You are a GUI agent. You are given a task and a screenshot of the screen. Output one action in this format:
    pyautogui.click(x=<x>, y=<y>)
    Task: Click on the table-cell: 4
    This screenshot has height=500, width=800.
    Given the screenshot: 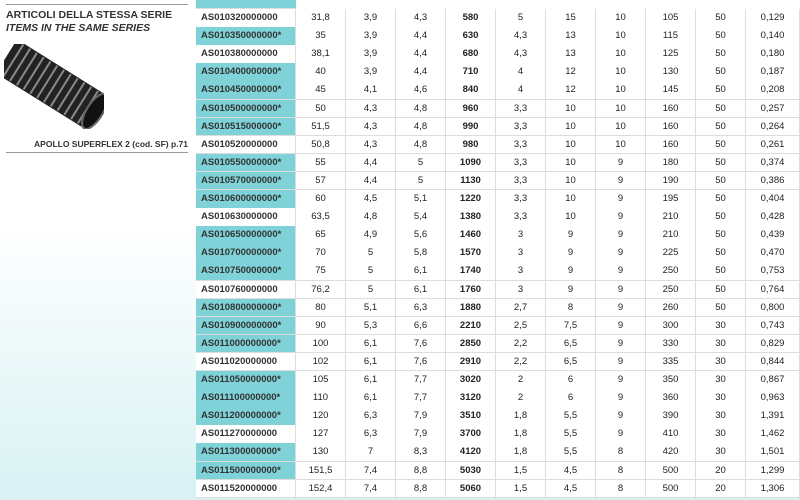 What is the action you would take?
    pyautogui.click(x=521, y=72)
    